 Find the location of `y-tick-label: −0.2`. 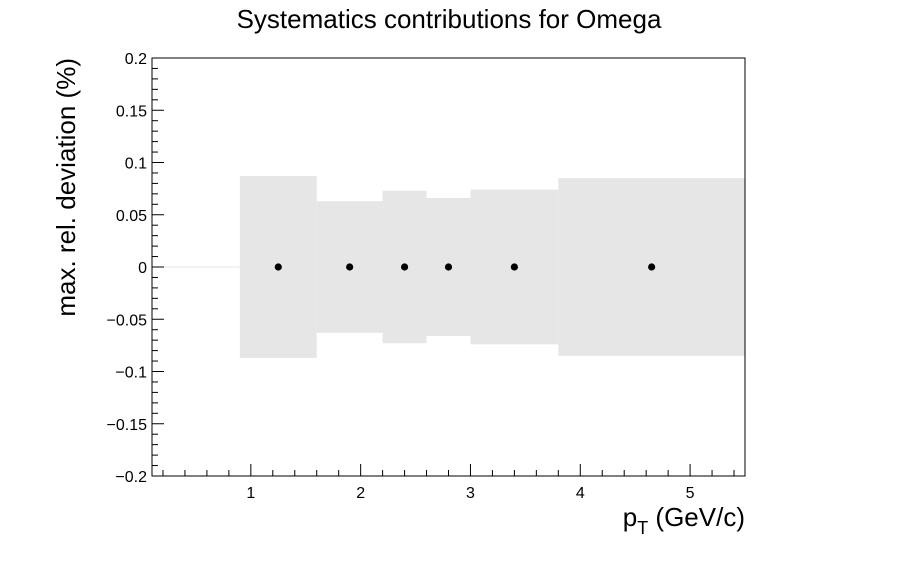

y-tick-label: −0.2 is located at coordinates (131, 477).